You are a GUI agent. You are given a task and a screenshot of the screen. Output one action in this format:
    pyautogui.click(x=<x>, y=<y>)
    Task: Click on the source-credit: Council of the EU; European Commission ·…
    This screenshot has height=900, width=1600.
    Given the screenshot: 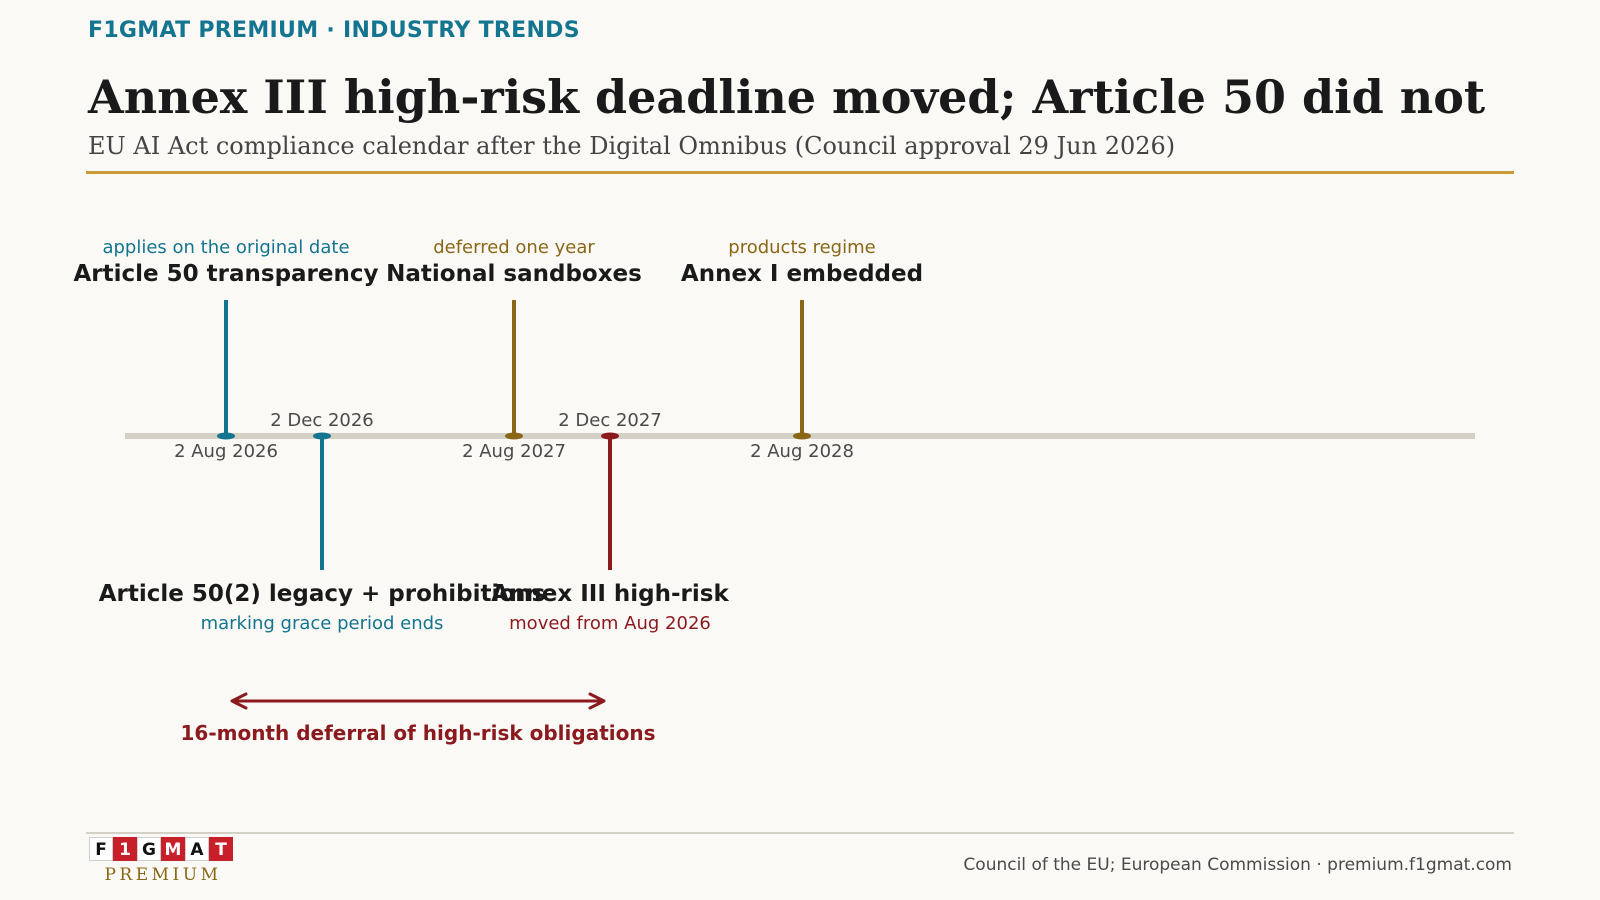 What is the action you would take?
    pyautogui.click(x=1237, y=865)
    